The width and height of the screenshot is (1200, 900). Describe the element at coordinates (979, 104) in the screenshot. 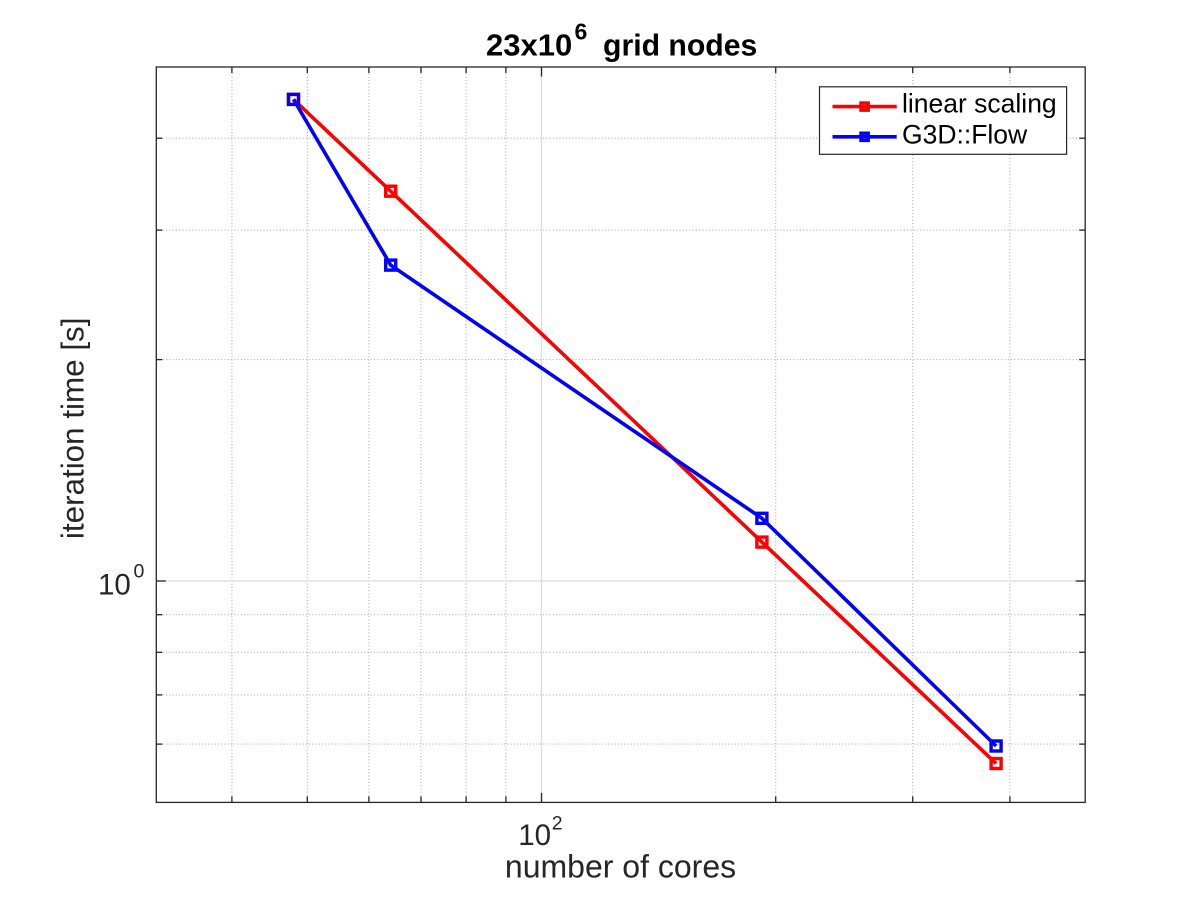

I see `svg-text: linear scaling` at that location.